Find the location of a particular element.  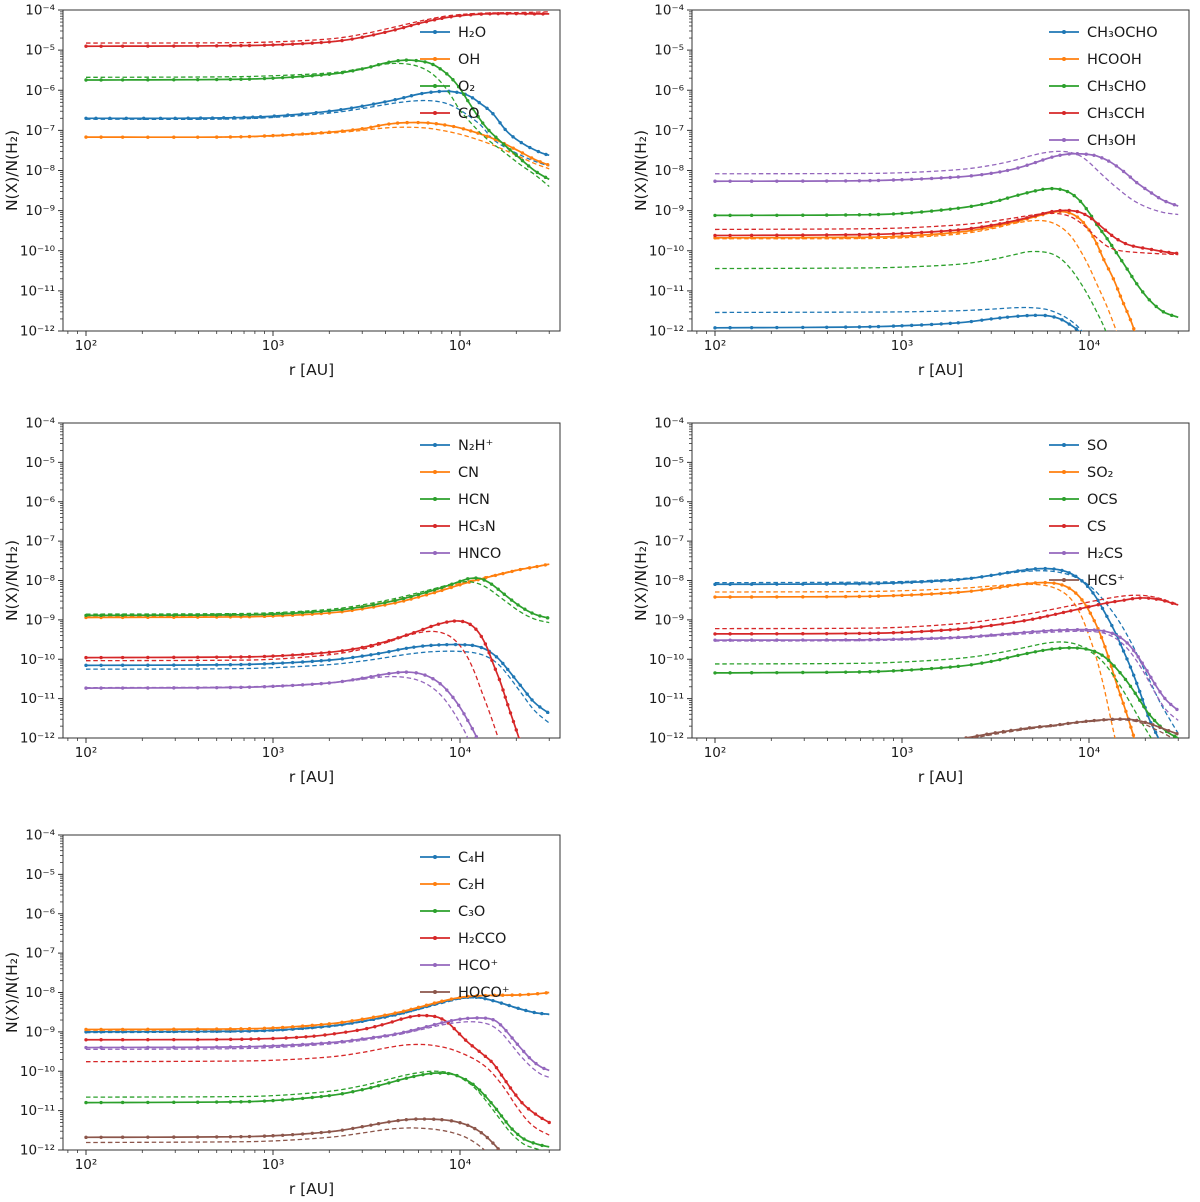

line-c3o-dashed is located at coordinates (314, 1110).